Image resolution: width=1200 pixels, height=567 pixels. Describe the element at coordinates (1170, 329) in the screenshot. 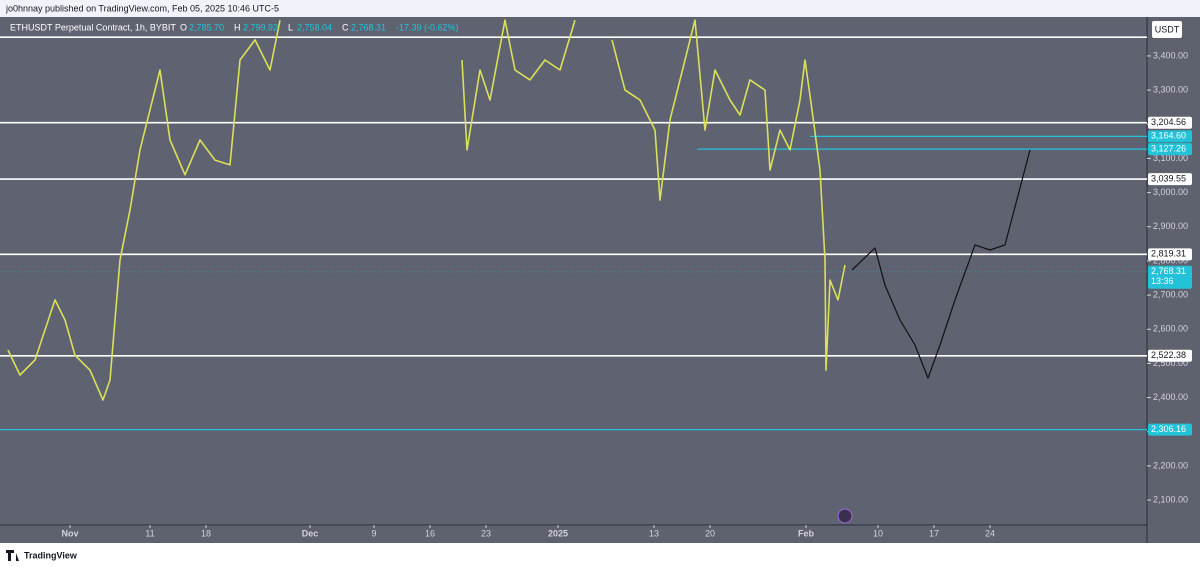

I see `y-tick-label: 2,600.00` at that location.